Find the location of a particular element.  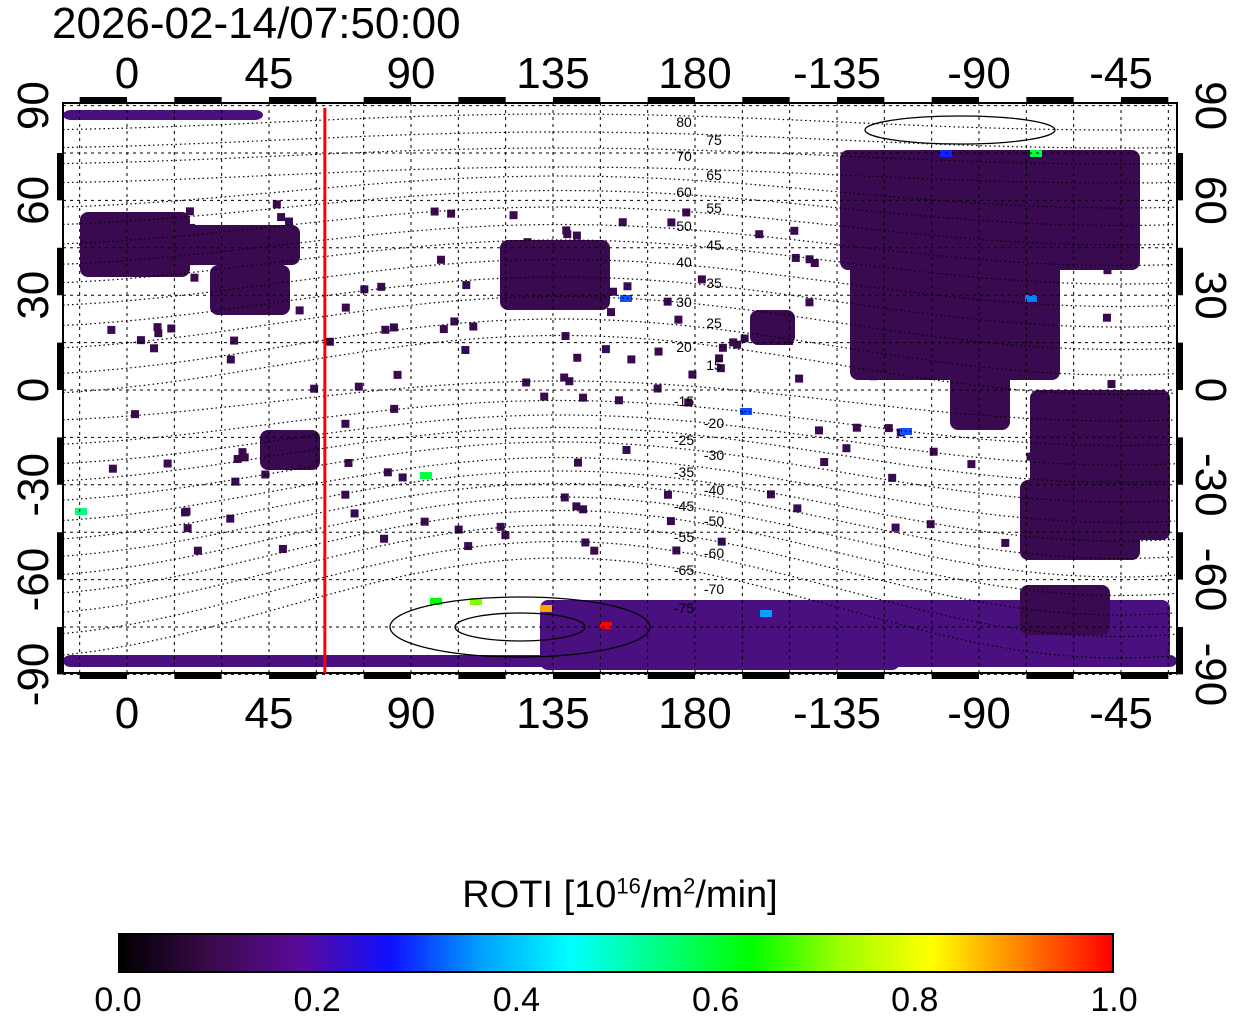

aurora-oval-contour is located at coordinates (960, 130).